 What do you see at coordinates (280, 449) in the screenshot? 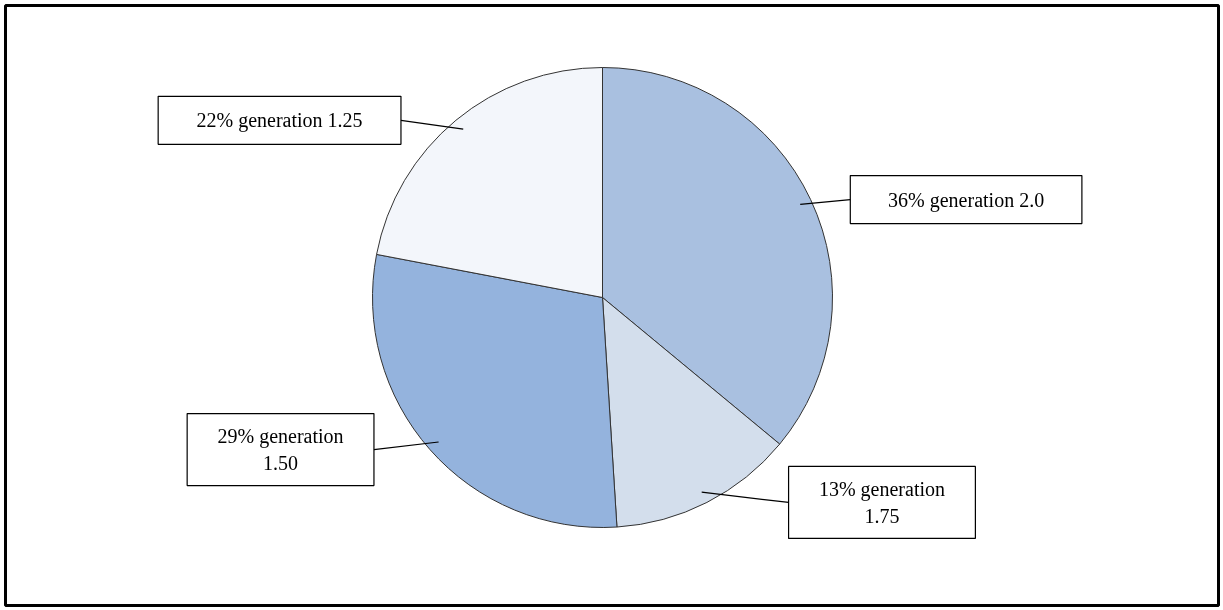
I see `slice-label: 29% generation 1.50` at bounding box center [280, 449].